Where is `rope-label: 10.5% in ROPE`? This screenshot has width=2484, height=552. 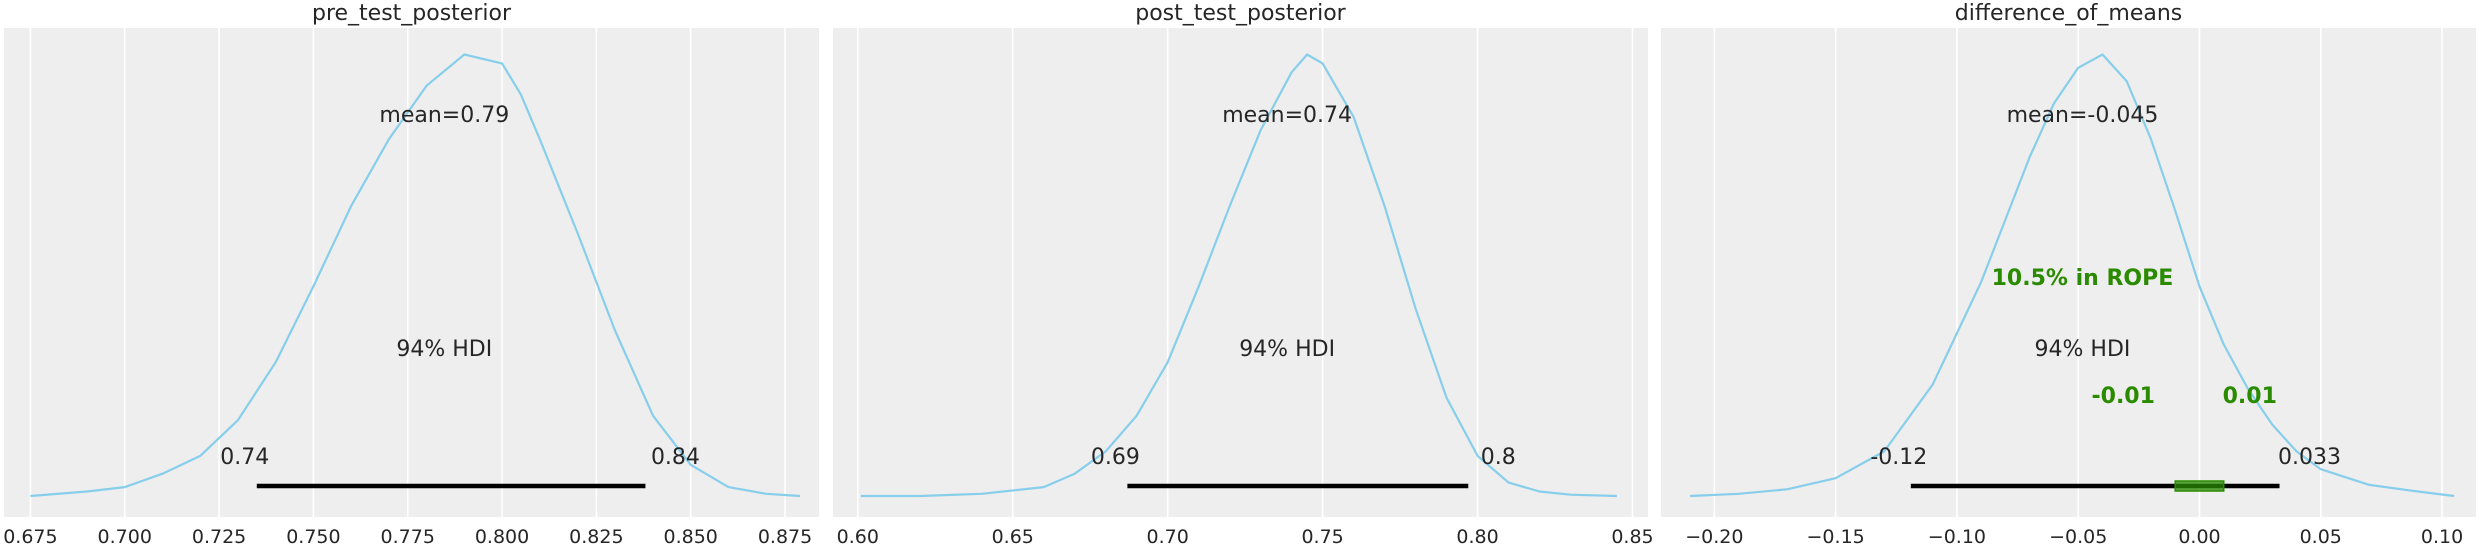
rope-label: 10.5% in ROPE is located at coordinates (2083, 278).